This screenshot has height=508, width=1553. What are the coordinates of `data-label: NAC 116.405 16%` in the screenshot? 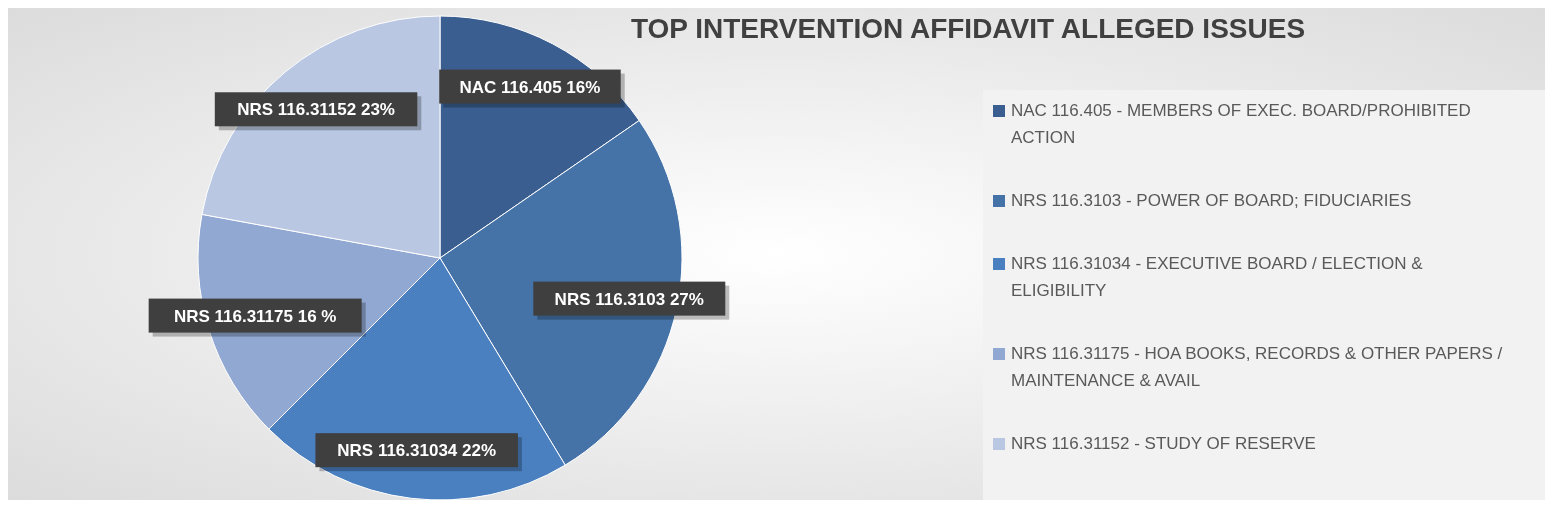 It's located at (530, 87).